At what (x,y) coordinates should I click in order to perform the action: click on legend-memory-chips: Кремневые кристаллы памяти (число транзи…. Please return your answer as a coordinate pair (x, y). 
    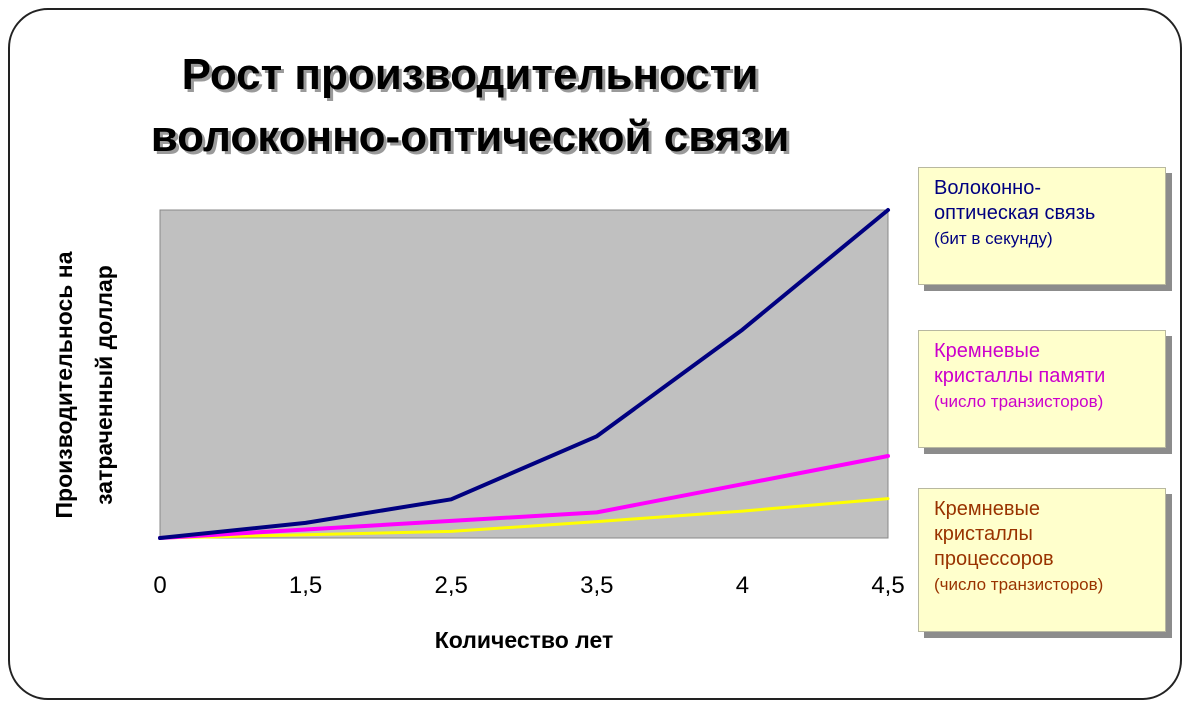
    Looking at the image, I should click on (1042, 389).